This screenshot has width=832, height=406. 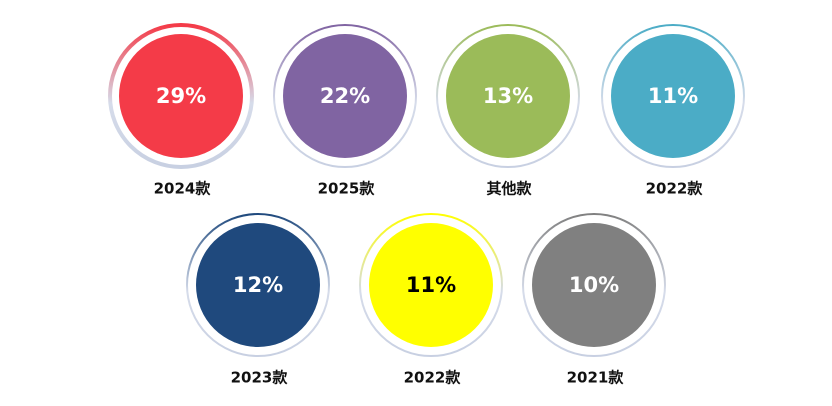 I want to click on value-label: 13%, so click(x=508, y=96).